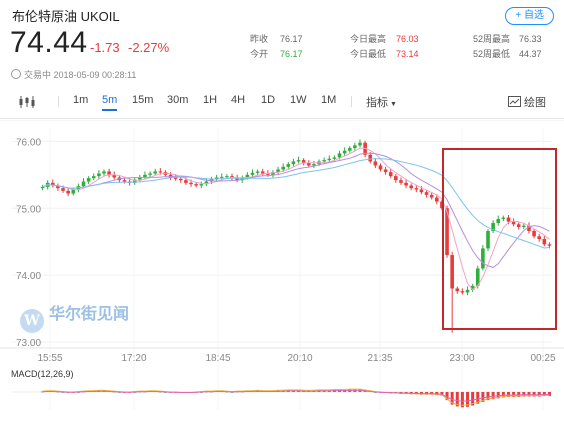 This screenshot has height=435, width=564. Describe the element at coordinates (368, 54) in the screenshot. I see `low-label: 今日最低` at that location.